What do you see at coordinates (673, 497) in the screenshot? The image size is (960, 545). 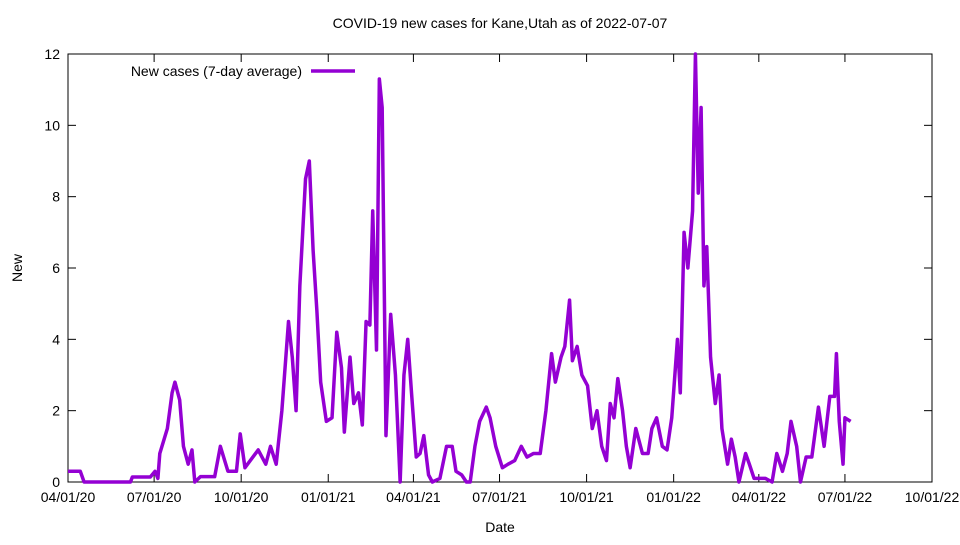 I see `x-tick-label: 01/01/22` at bounding box center [673, 497].